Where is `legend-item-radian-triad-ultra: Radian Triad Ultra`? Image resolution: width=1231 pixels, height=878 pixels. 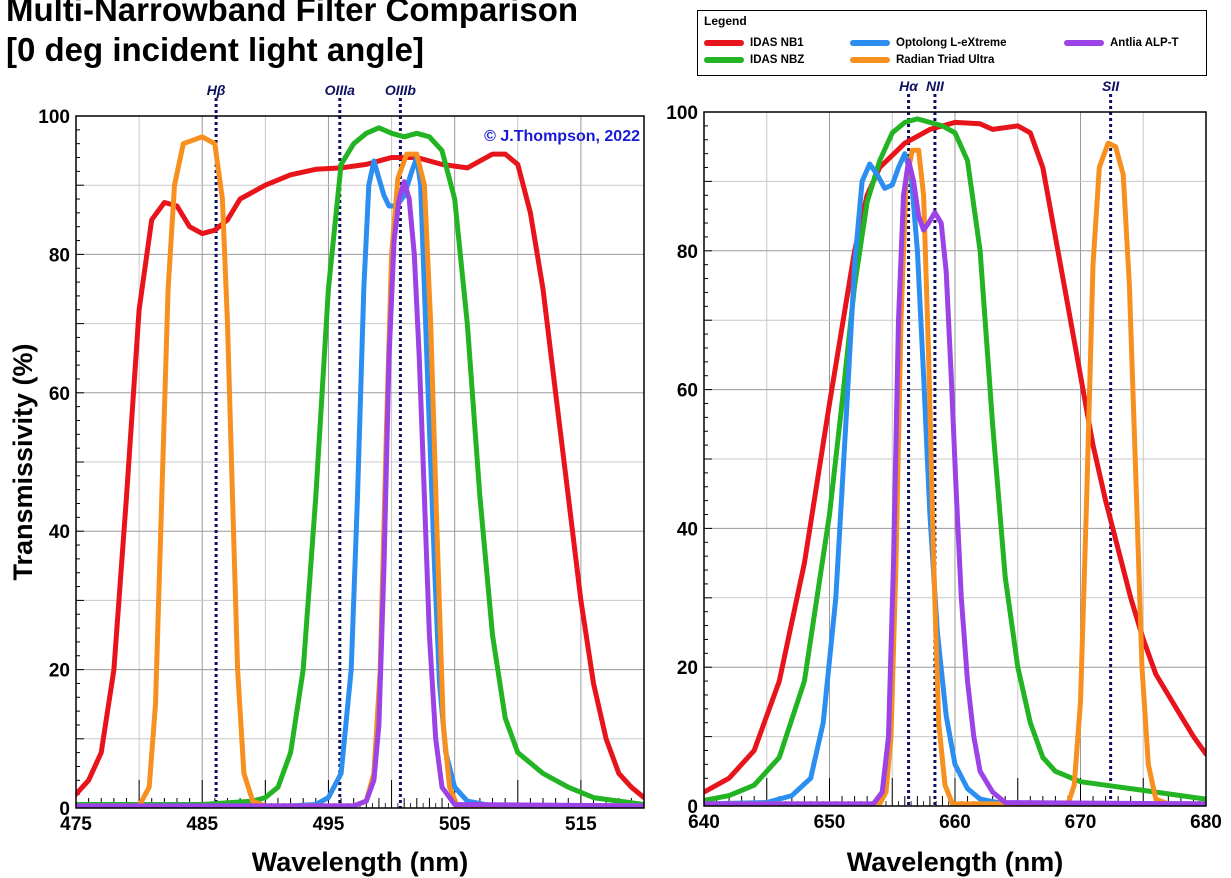 legend-item-radian-triad-ultra: Radian Triad Ultra is located at coordinates (922, 60).